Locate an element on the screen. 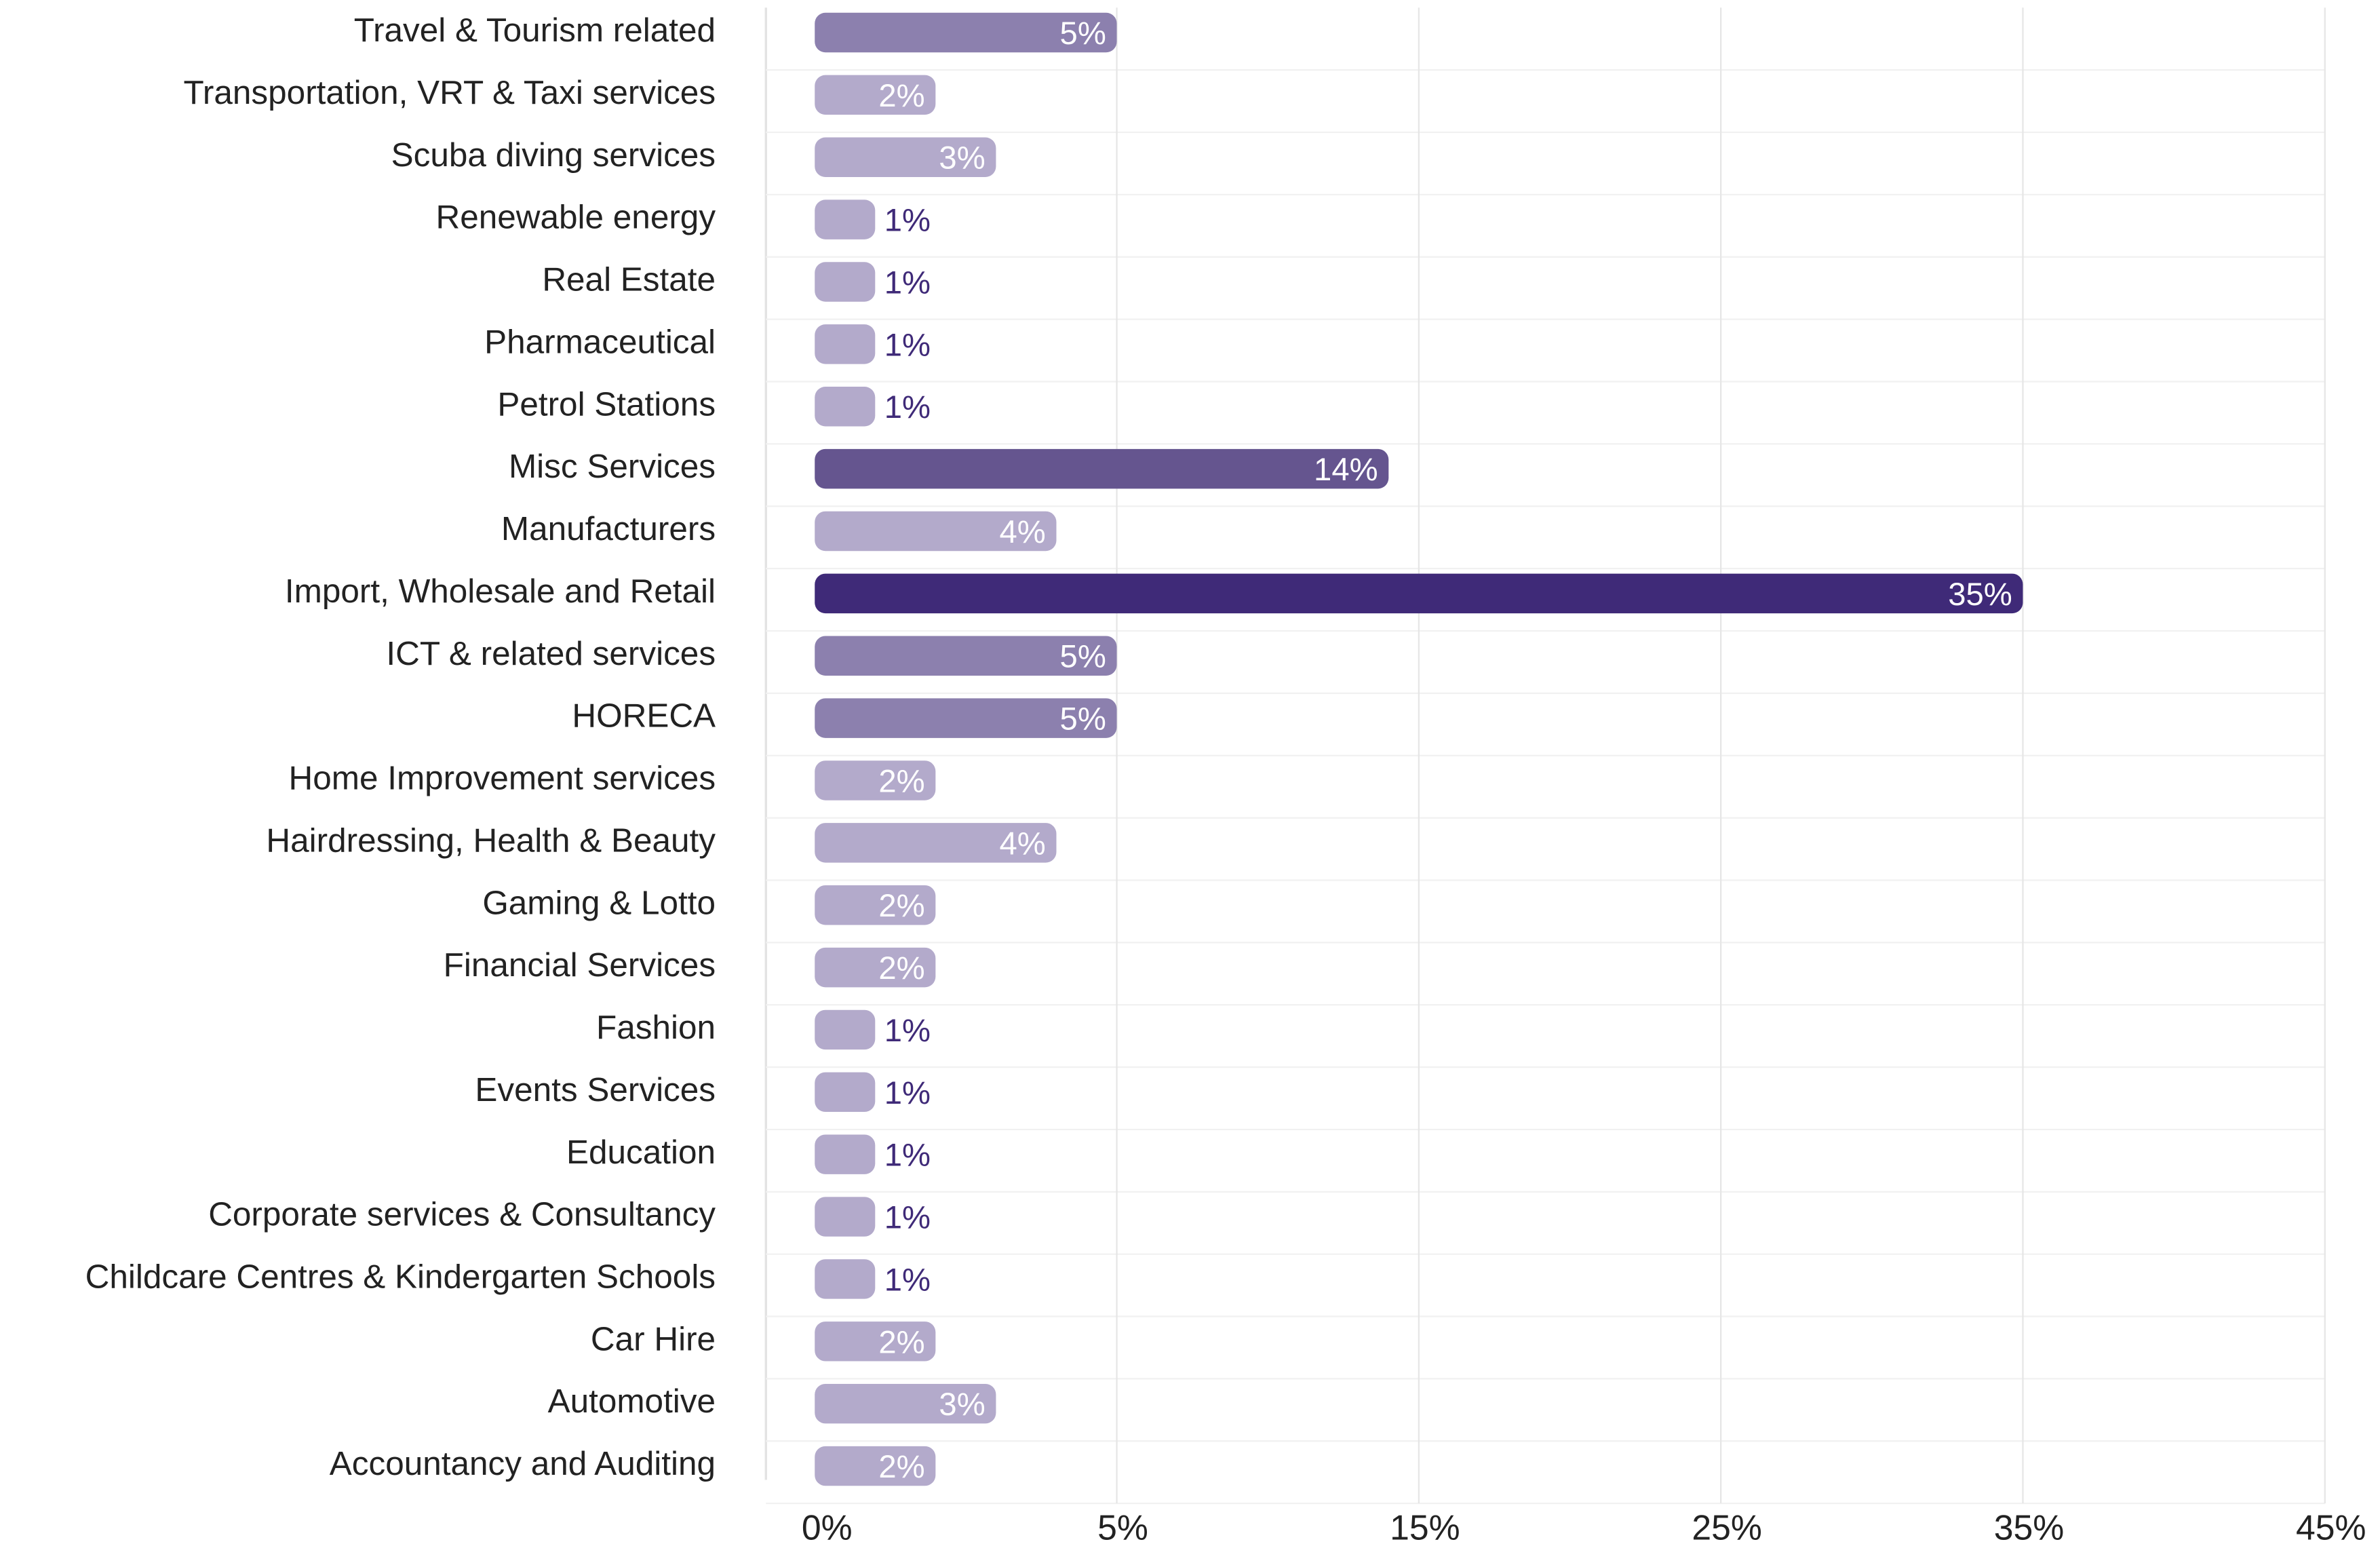 The height and width of the screenshot is (1544, 2380). x-tick-label: 5% is located at coordinates (1122, 1525).